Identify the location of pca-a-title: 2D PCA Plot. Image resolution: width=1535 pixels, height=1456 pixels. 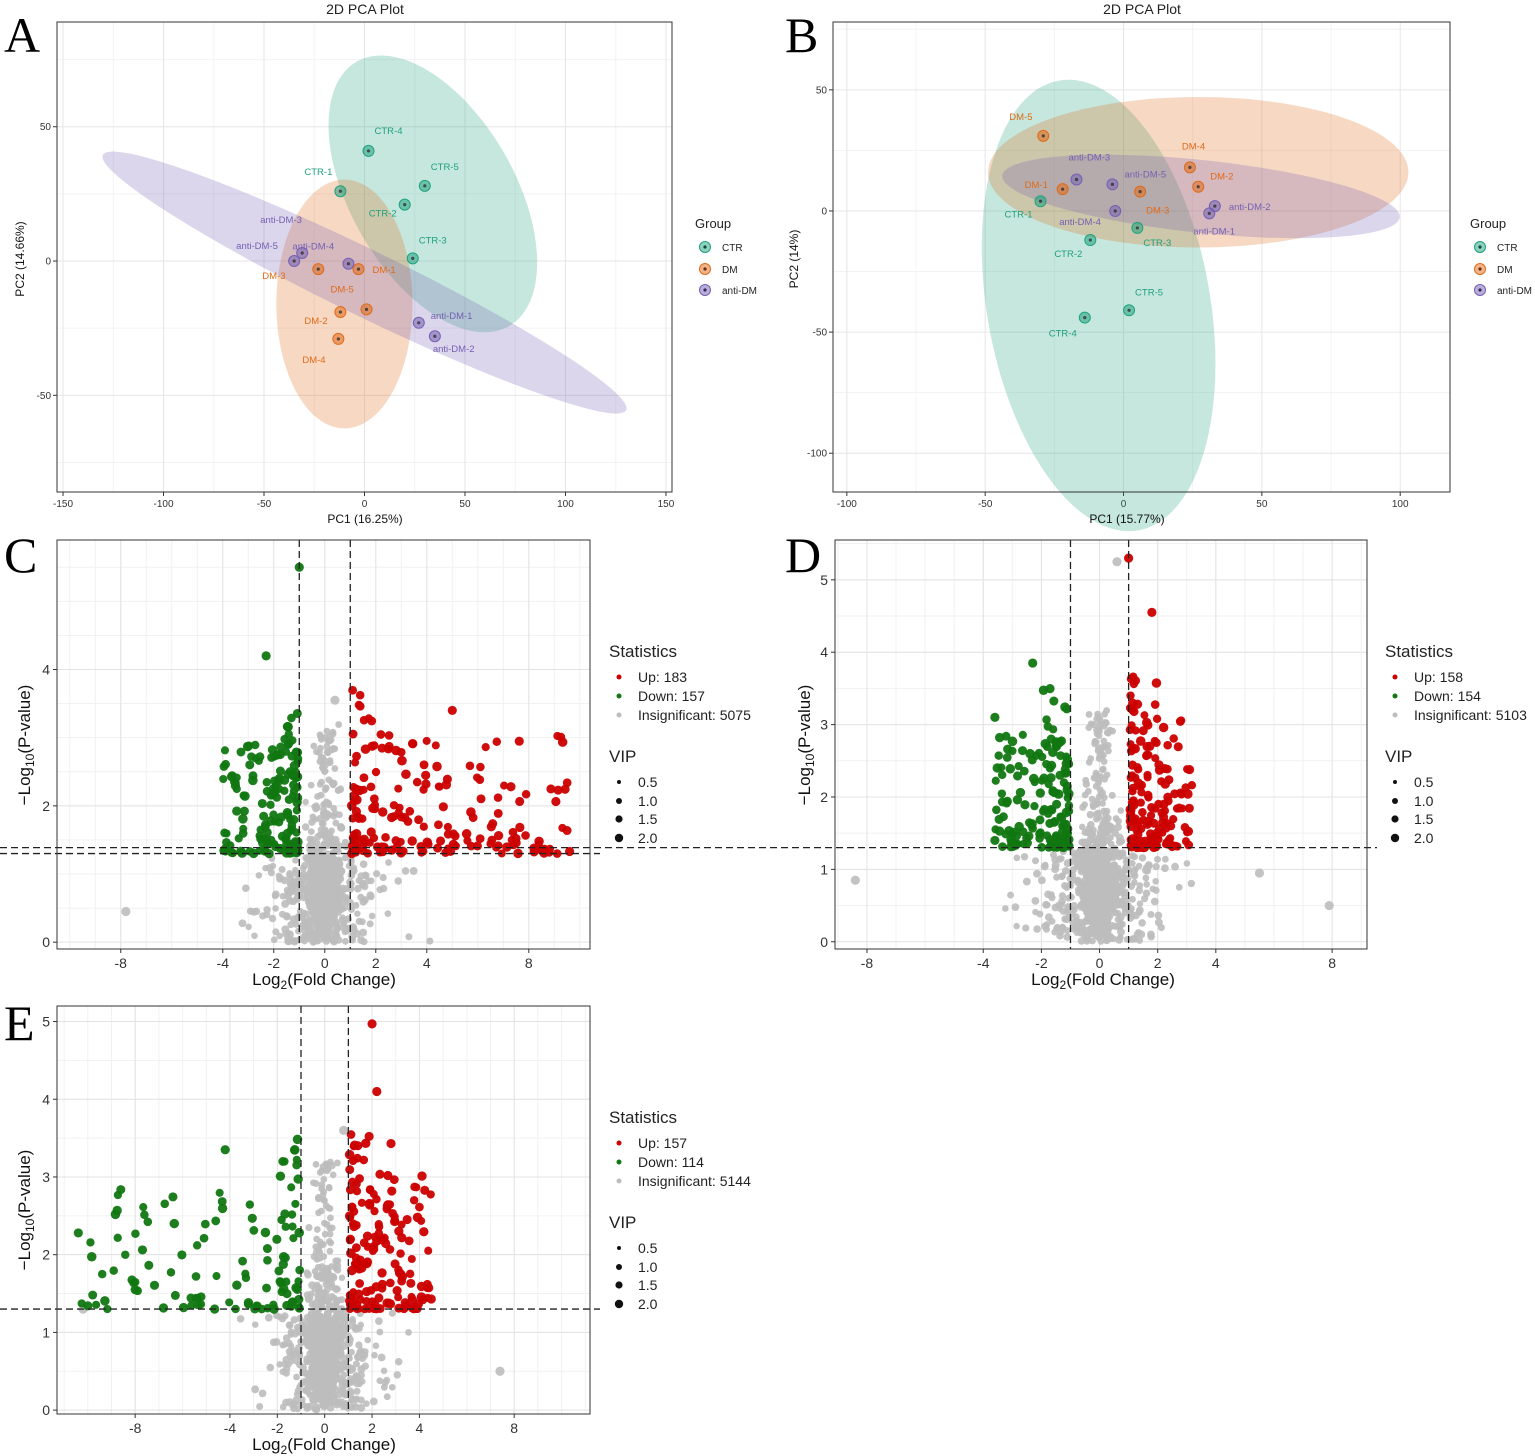
(365, 9).